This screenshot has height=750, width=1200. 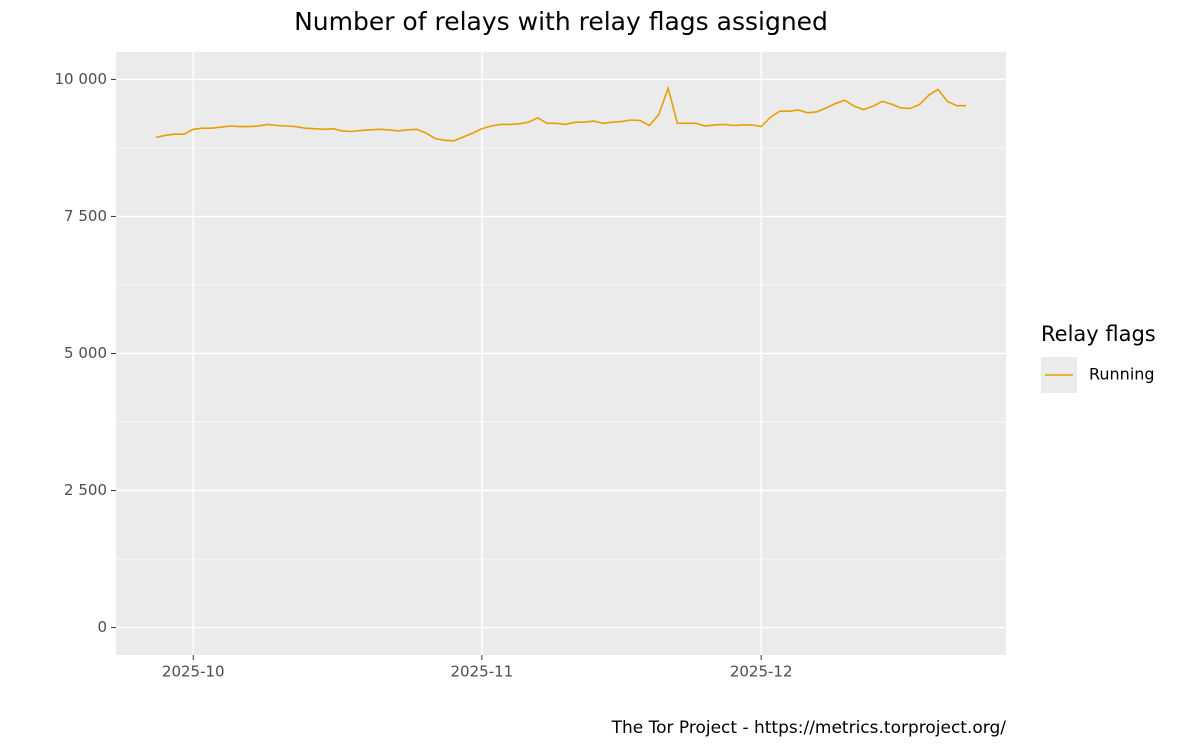 I want to click on y-tick-label: 5 000, so click(x=85, y=353).